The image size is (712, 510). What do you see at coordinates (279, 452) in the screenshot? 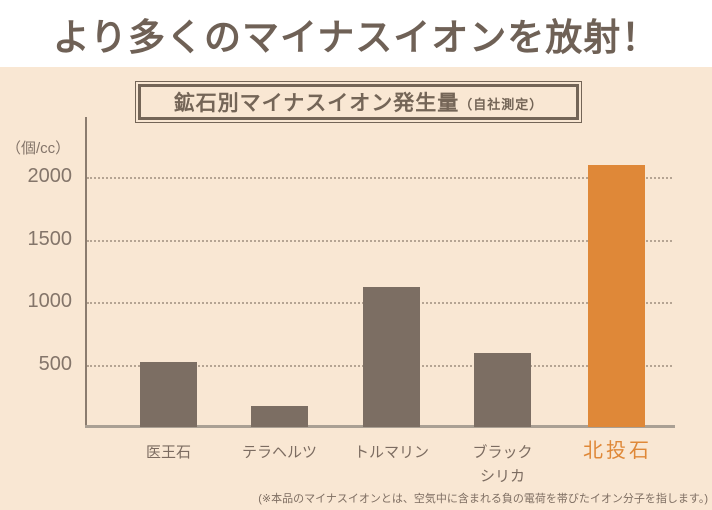
I see `x-axis-label-2: テラヘルツ` at bounding box center [279, 452].